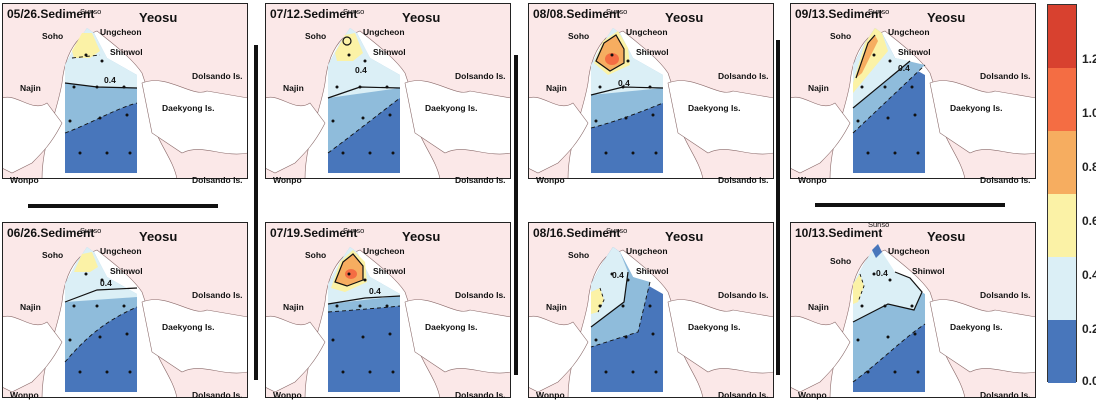 The image size is (1096, 414). I want to click on panel-title: 05/26.Sediment, so click(51, 14).